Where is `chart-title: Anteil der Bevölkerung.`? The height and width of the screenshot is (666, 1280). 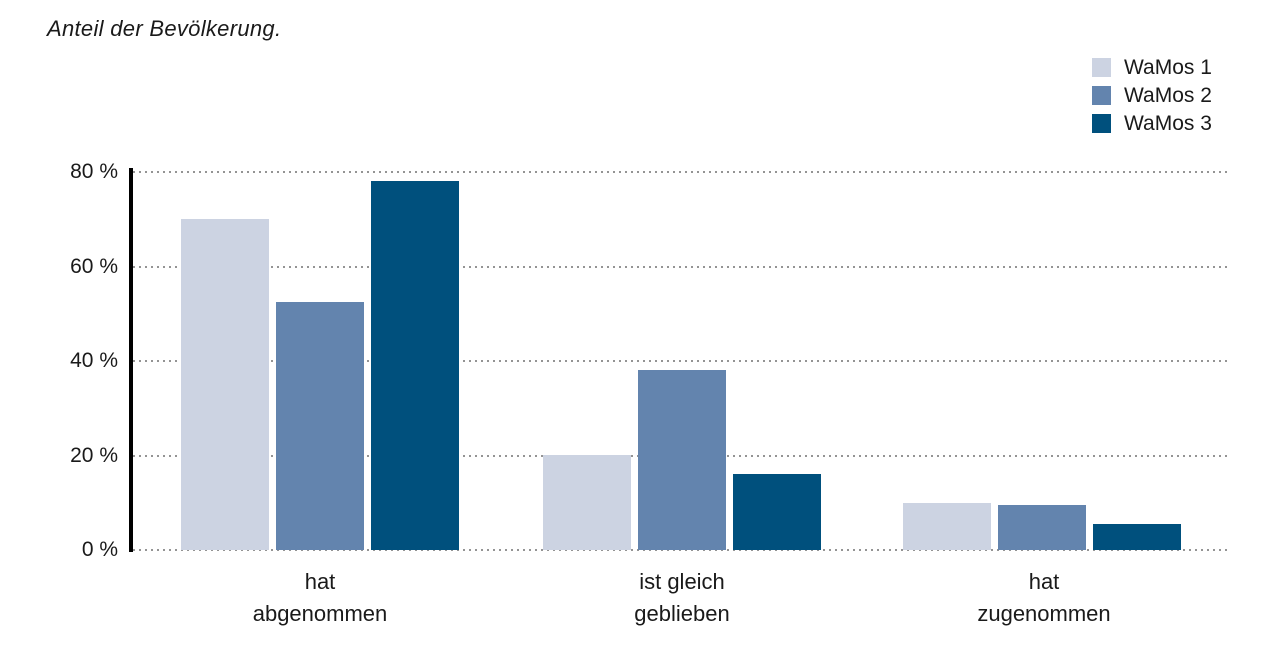
chart-title: Anteil der Bevölkerung. is located at coordinates (164, 28).